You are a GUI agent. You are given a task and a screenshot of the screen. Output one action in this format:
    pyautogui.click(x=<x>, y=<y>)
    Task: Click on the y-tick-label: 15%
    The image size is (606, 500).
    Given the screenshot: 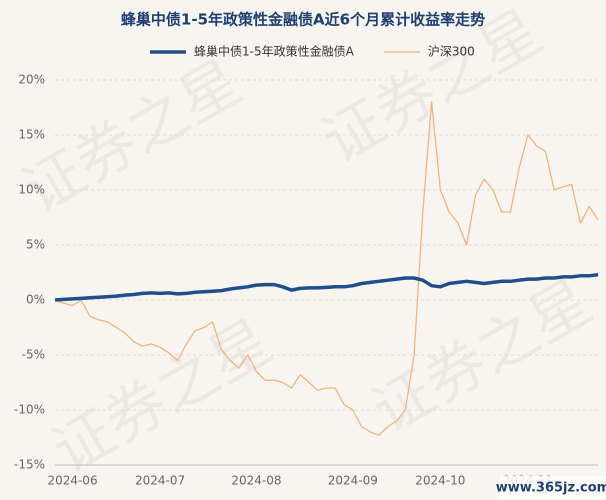 What is the action you would take?
    pyautogui.click(x=31, y=135)
    